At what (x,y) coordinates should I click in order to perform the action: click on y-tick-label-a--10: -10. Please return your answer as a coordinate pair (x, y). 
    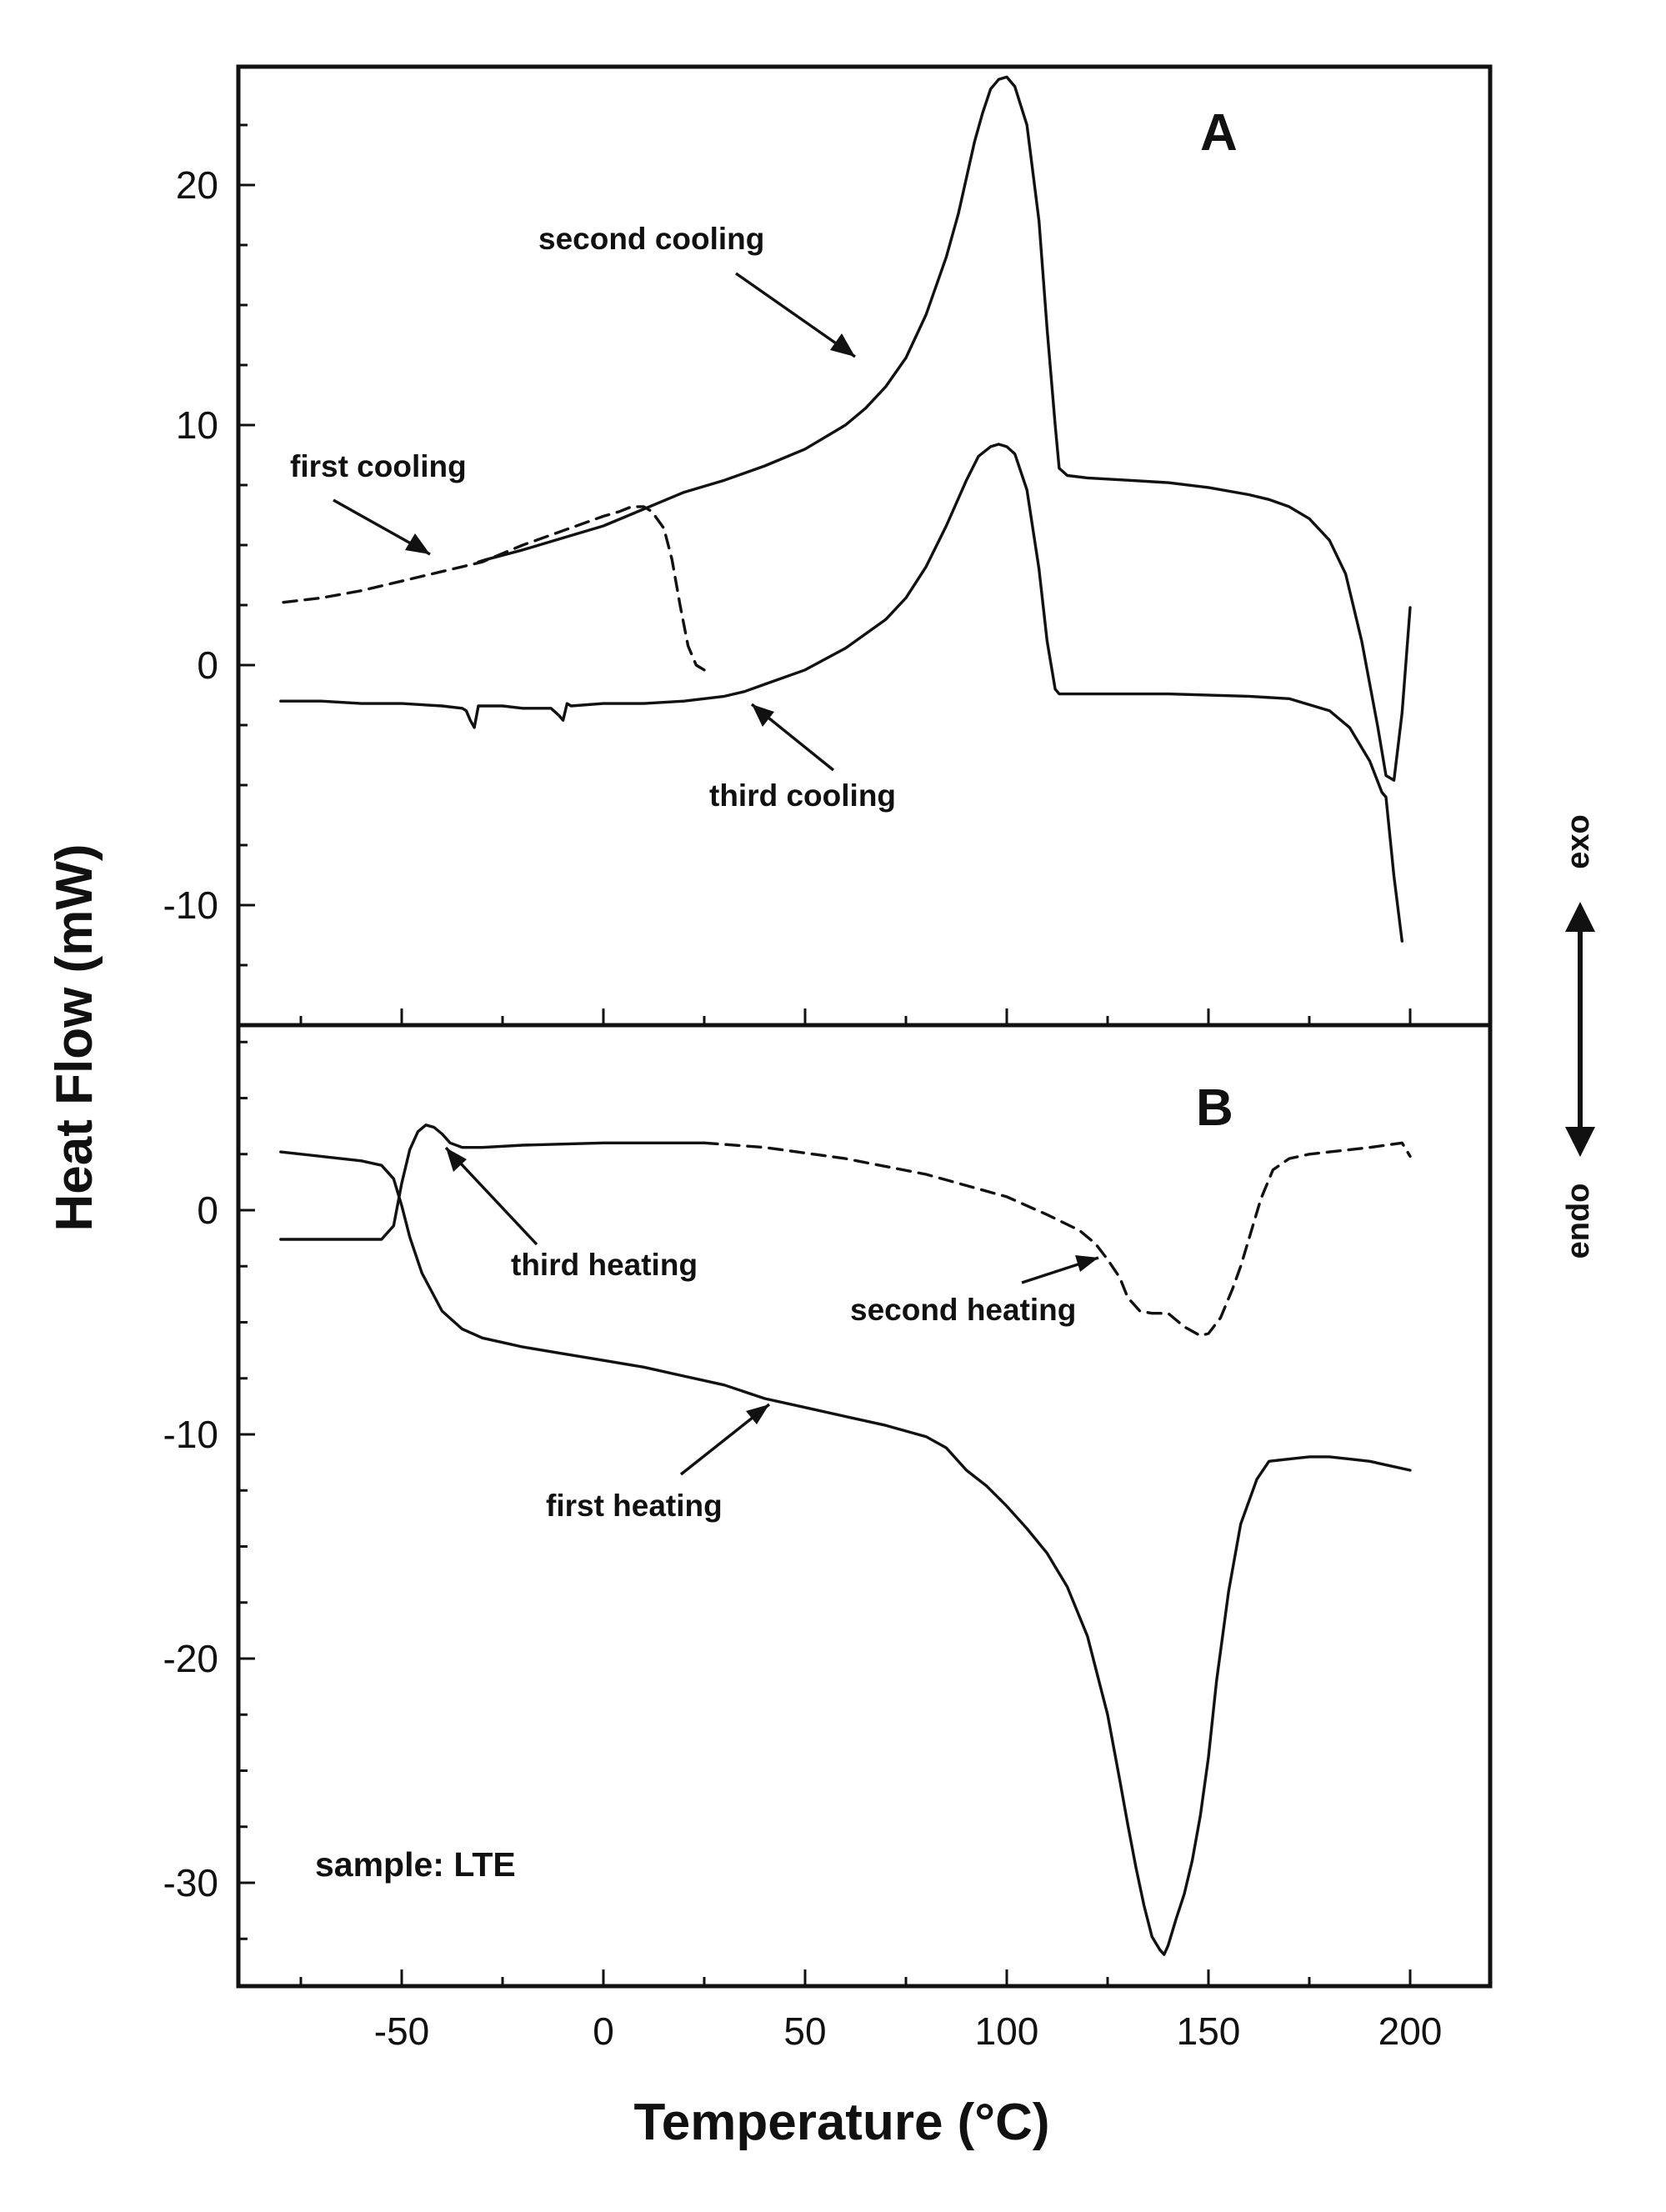
    Looking at the image, I should click on (190, 905).